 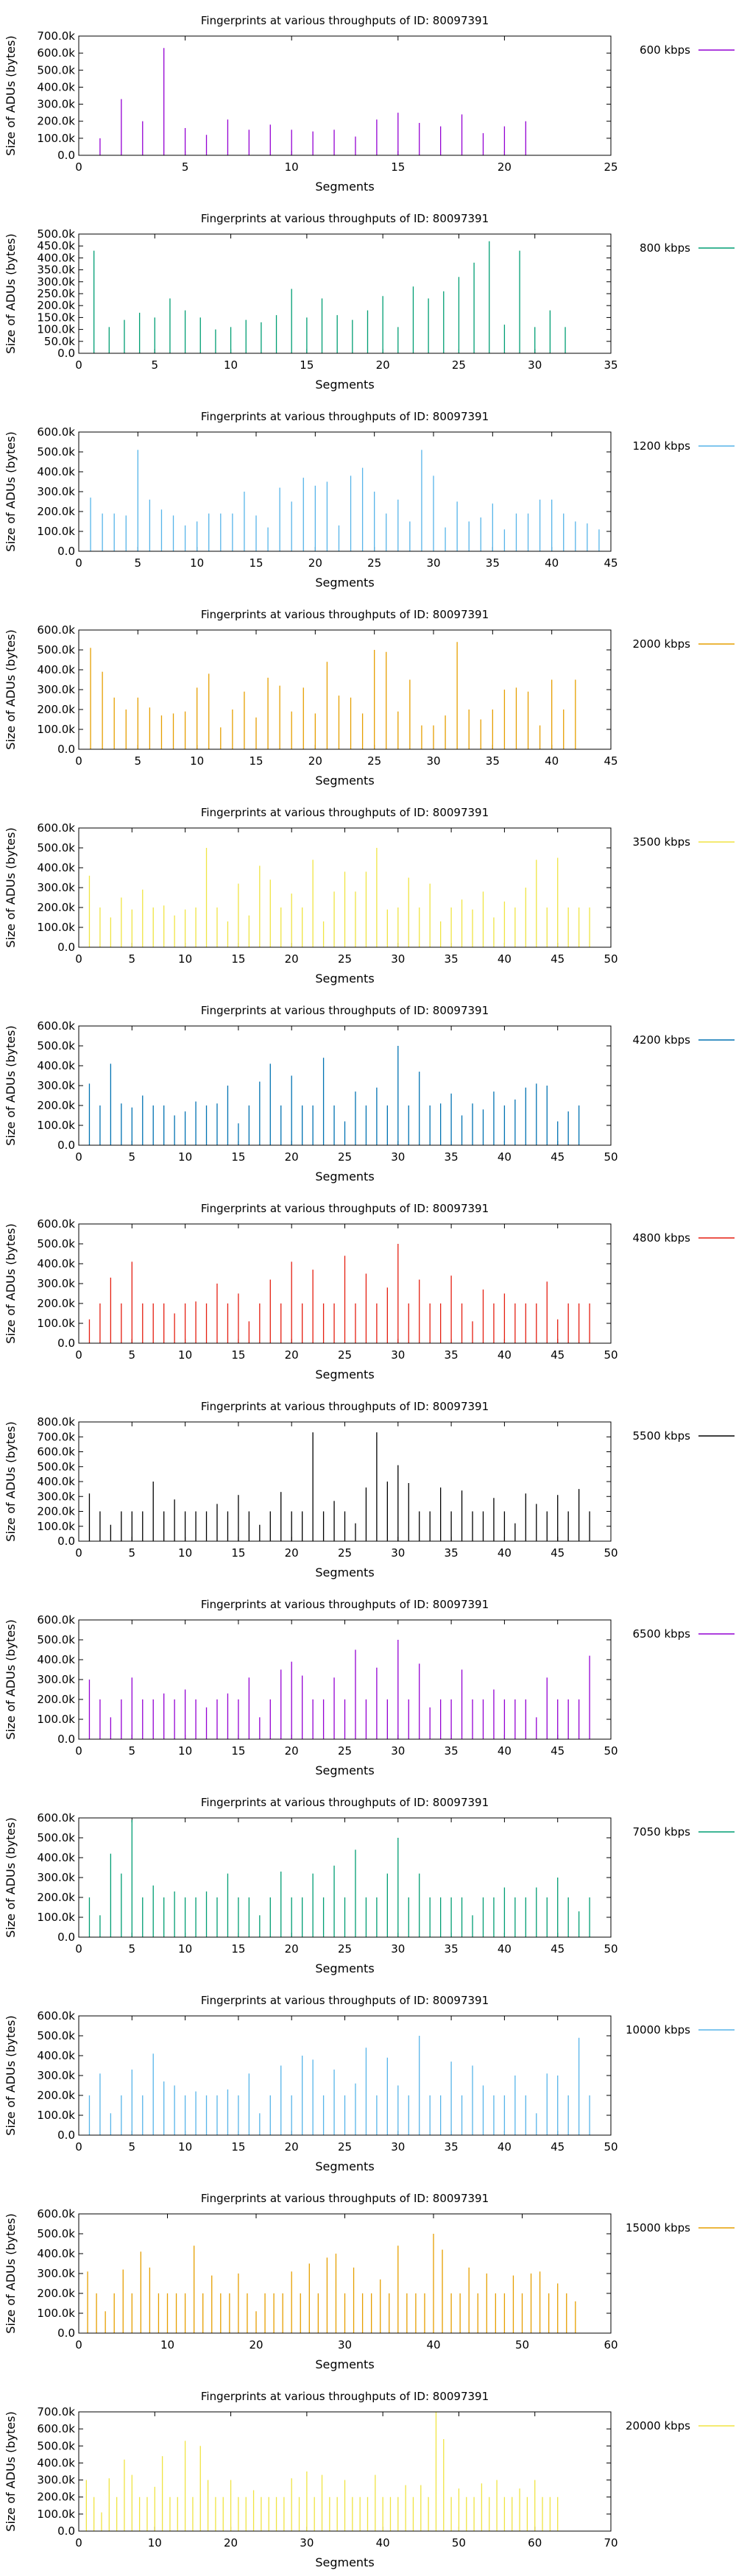 What do you see at coordinates (56, 36) in the screenshot?
I see `y-tick-label: 700.0k` at bounding box center [56, 36].